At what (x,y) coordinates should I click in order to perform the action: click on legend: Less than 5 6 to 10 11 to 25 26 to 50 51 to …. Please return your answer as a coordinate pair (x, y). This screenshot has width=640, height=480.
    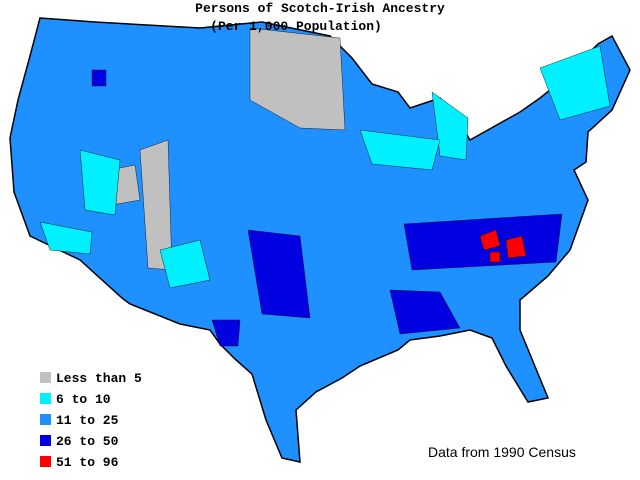
    Looking at the image, I should click on (91, 420).